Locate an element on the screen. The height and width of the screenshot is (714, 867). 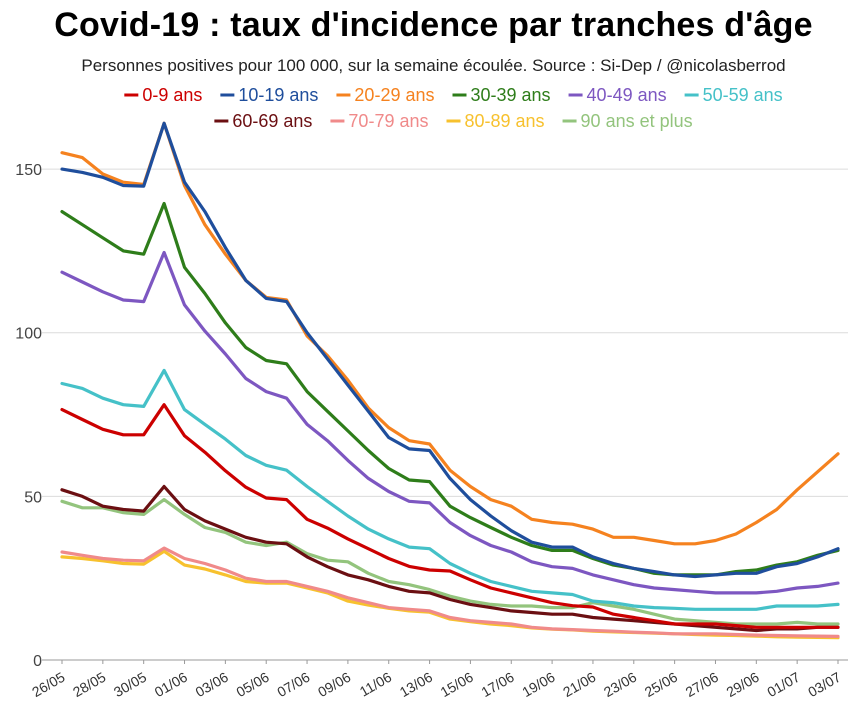
x-tick-label: 26/05 is located at coordinates (48, 684).